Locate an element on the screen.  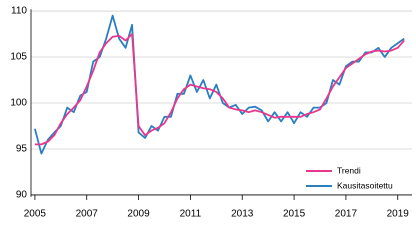
y-tick-label: 110 is located at coordinates (19, 11).